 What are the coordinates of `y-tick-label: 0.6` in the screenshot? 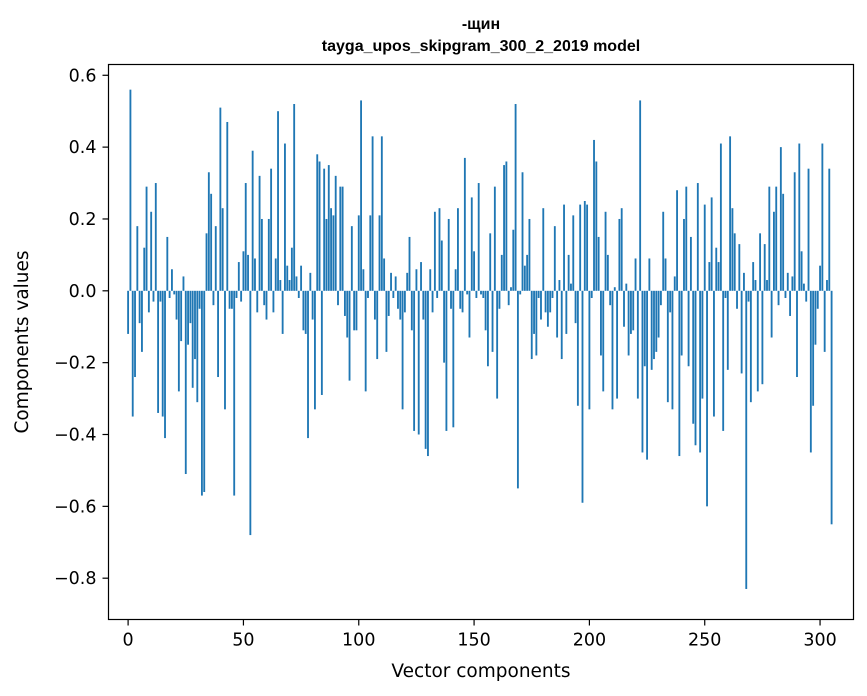 It's located at (83, 76).